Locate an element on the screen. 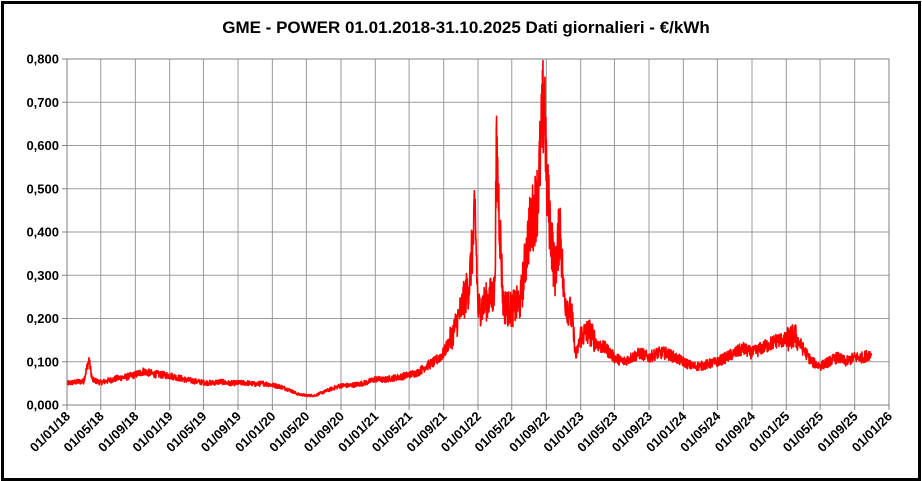 The width and height of the screenshot is (922, 481). y-tick-label: 0,300 is located at coordinates (42, 275).